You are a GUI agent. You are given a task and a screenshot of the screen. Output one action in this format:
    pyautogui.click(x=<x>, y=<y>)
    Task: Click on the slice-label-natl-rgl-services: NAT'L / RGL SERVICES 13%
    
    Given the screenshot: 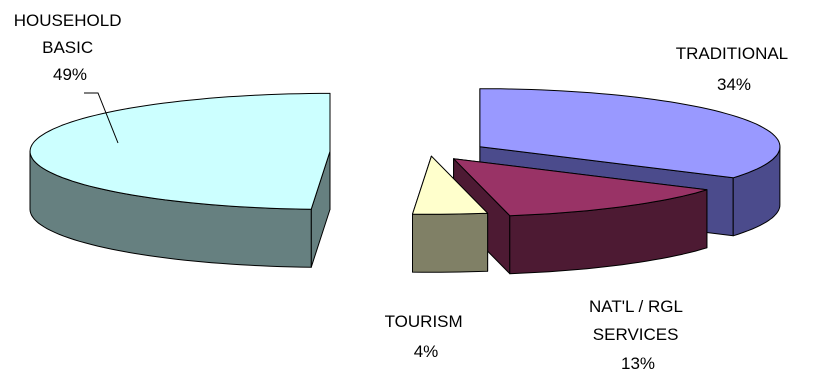 What is the action you would take?
    pyautogui.click(x=638, y=335)
    